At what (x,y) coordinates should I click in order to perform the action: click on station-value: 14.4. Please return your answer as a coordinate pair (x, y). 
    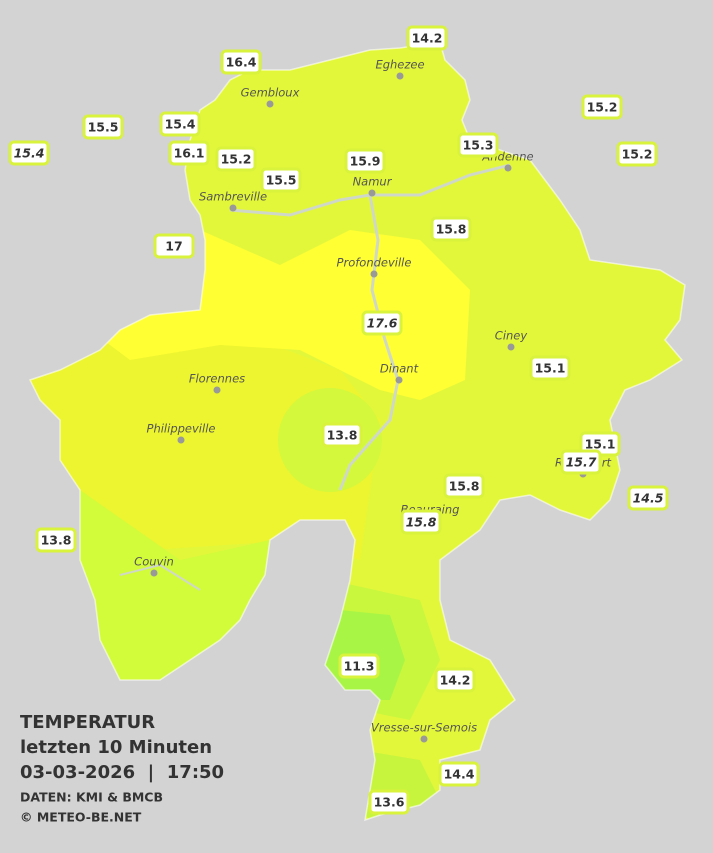
    Looking at the image, I should click on (459, 774).